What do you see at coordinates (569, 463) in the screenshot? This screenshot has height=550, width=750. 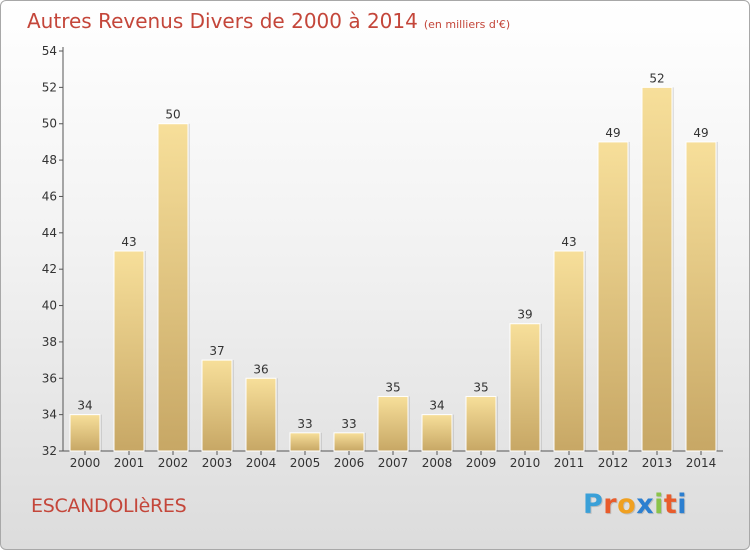 I see `x-tick-label: 2011` at bounding box center [569, 463].